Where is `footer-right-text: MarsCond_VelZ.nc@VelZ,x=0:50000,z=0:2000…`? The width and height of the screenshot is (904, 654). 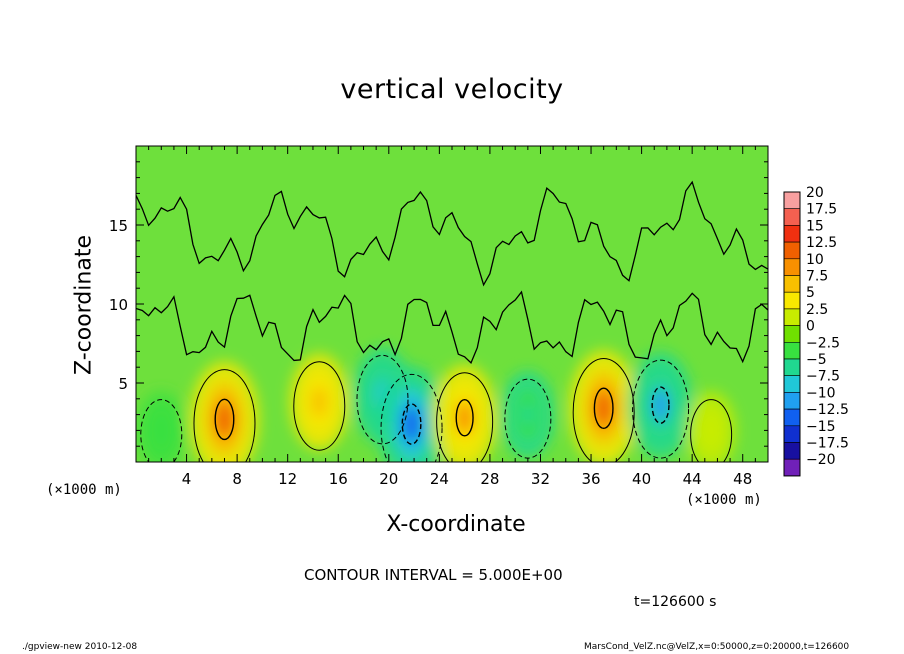 footer-right-text: MarsCond_VelZ.nc@VelZ,x=0:50000,z=0:2000… is located at coordinates (717, 647).